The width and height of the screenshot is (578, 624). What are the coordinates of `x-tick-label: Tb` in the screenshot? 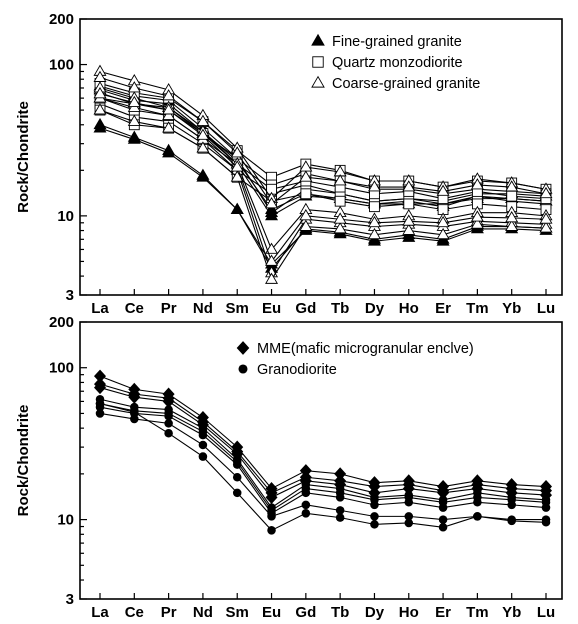 It's located at (340, 308).